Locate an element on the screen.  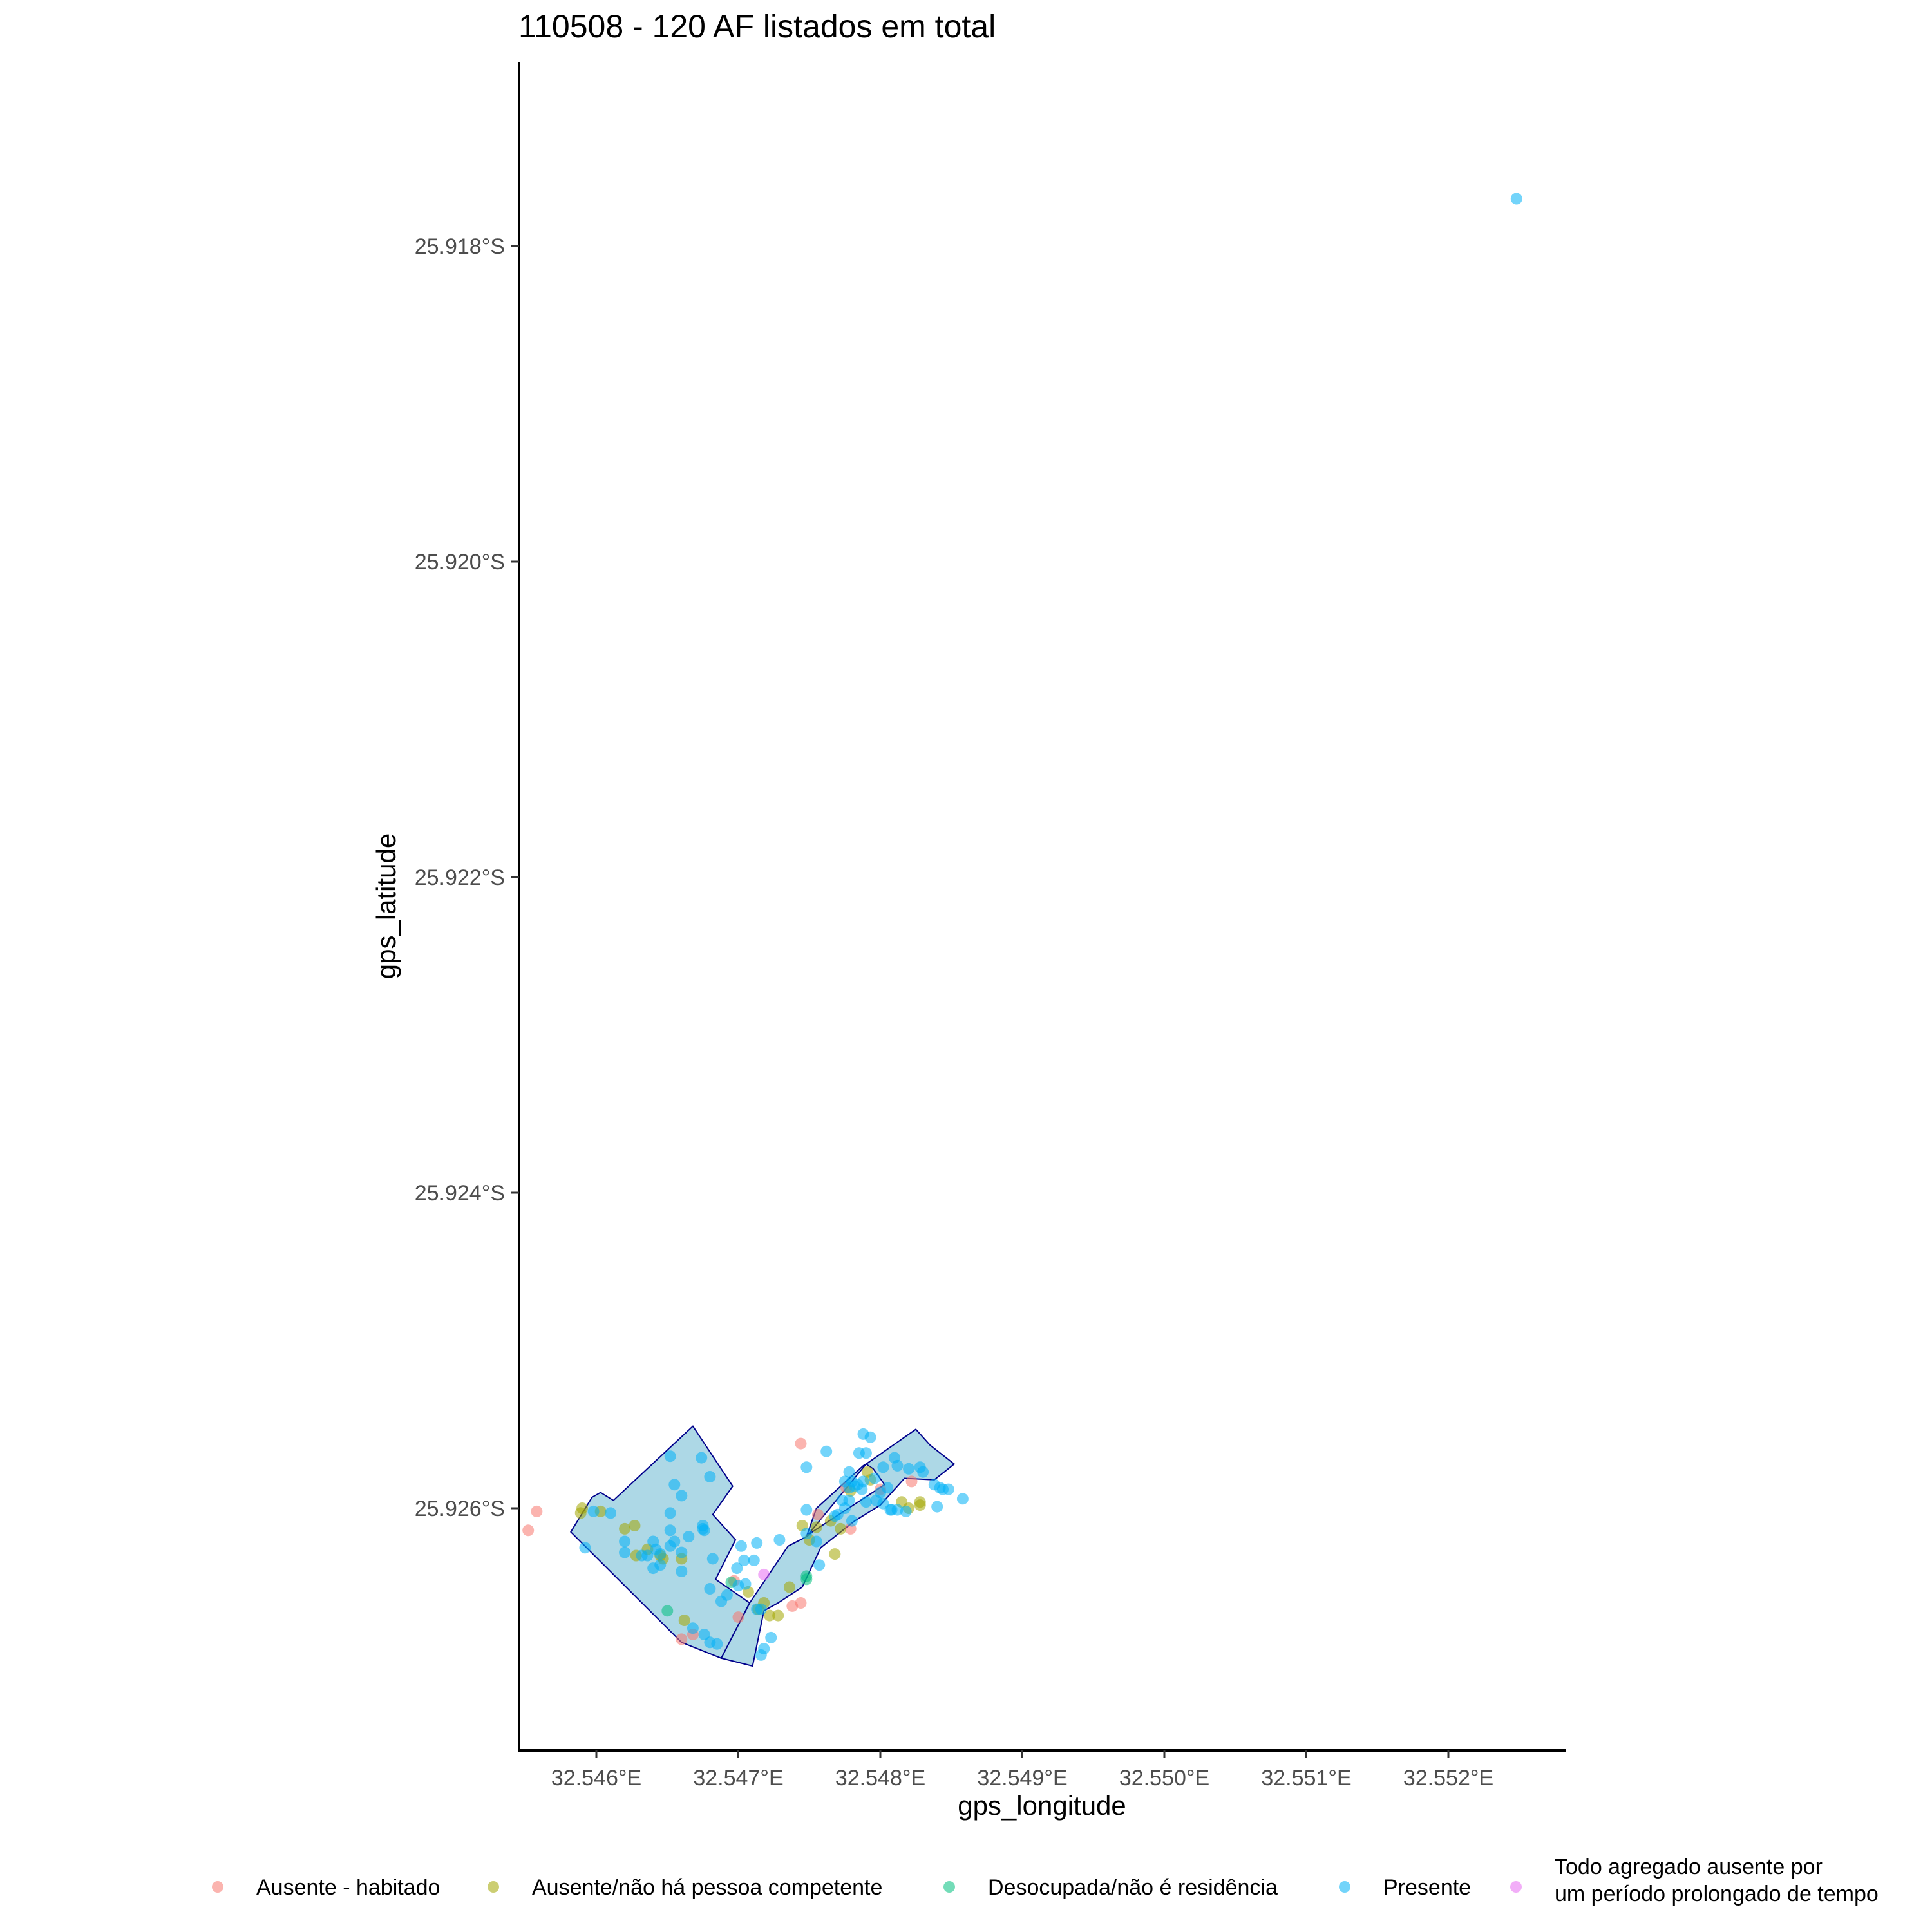
legend-label: um período prolongado de tempo is located at coordinates (1717, 1894).